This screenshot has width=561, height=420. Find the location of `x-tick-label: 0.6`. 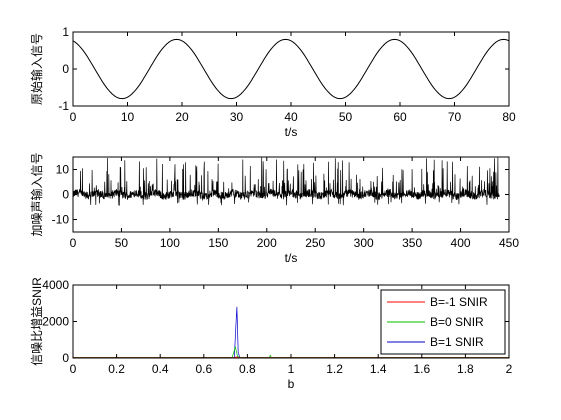

x-tick-label: 0.6 is located at coordinates (203, 369).